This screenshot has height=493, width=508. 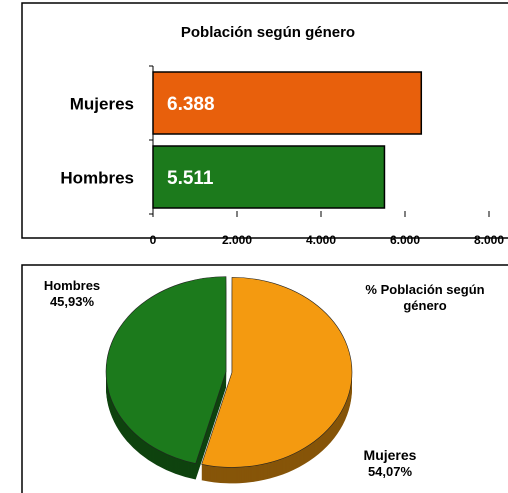 I want to click on bar-title: Población según género, so click(x=268, y=32).